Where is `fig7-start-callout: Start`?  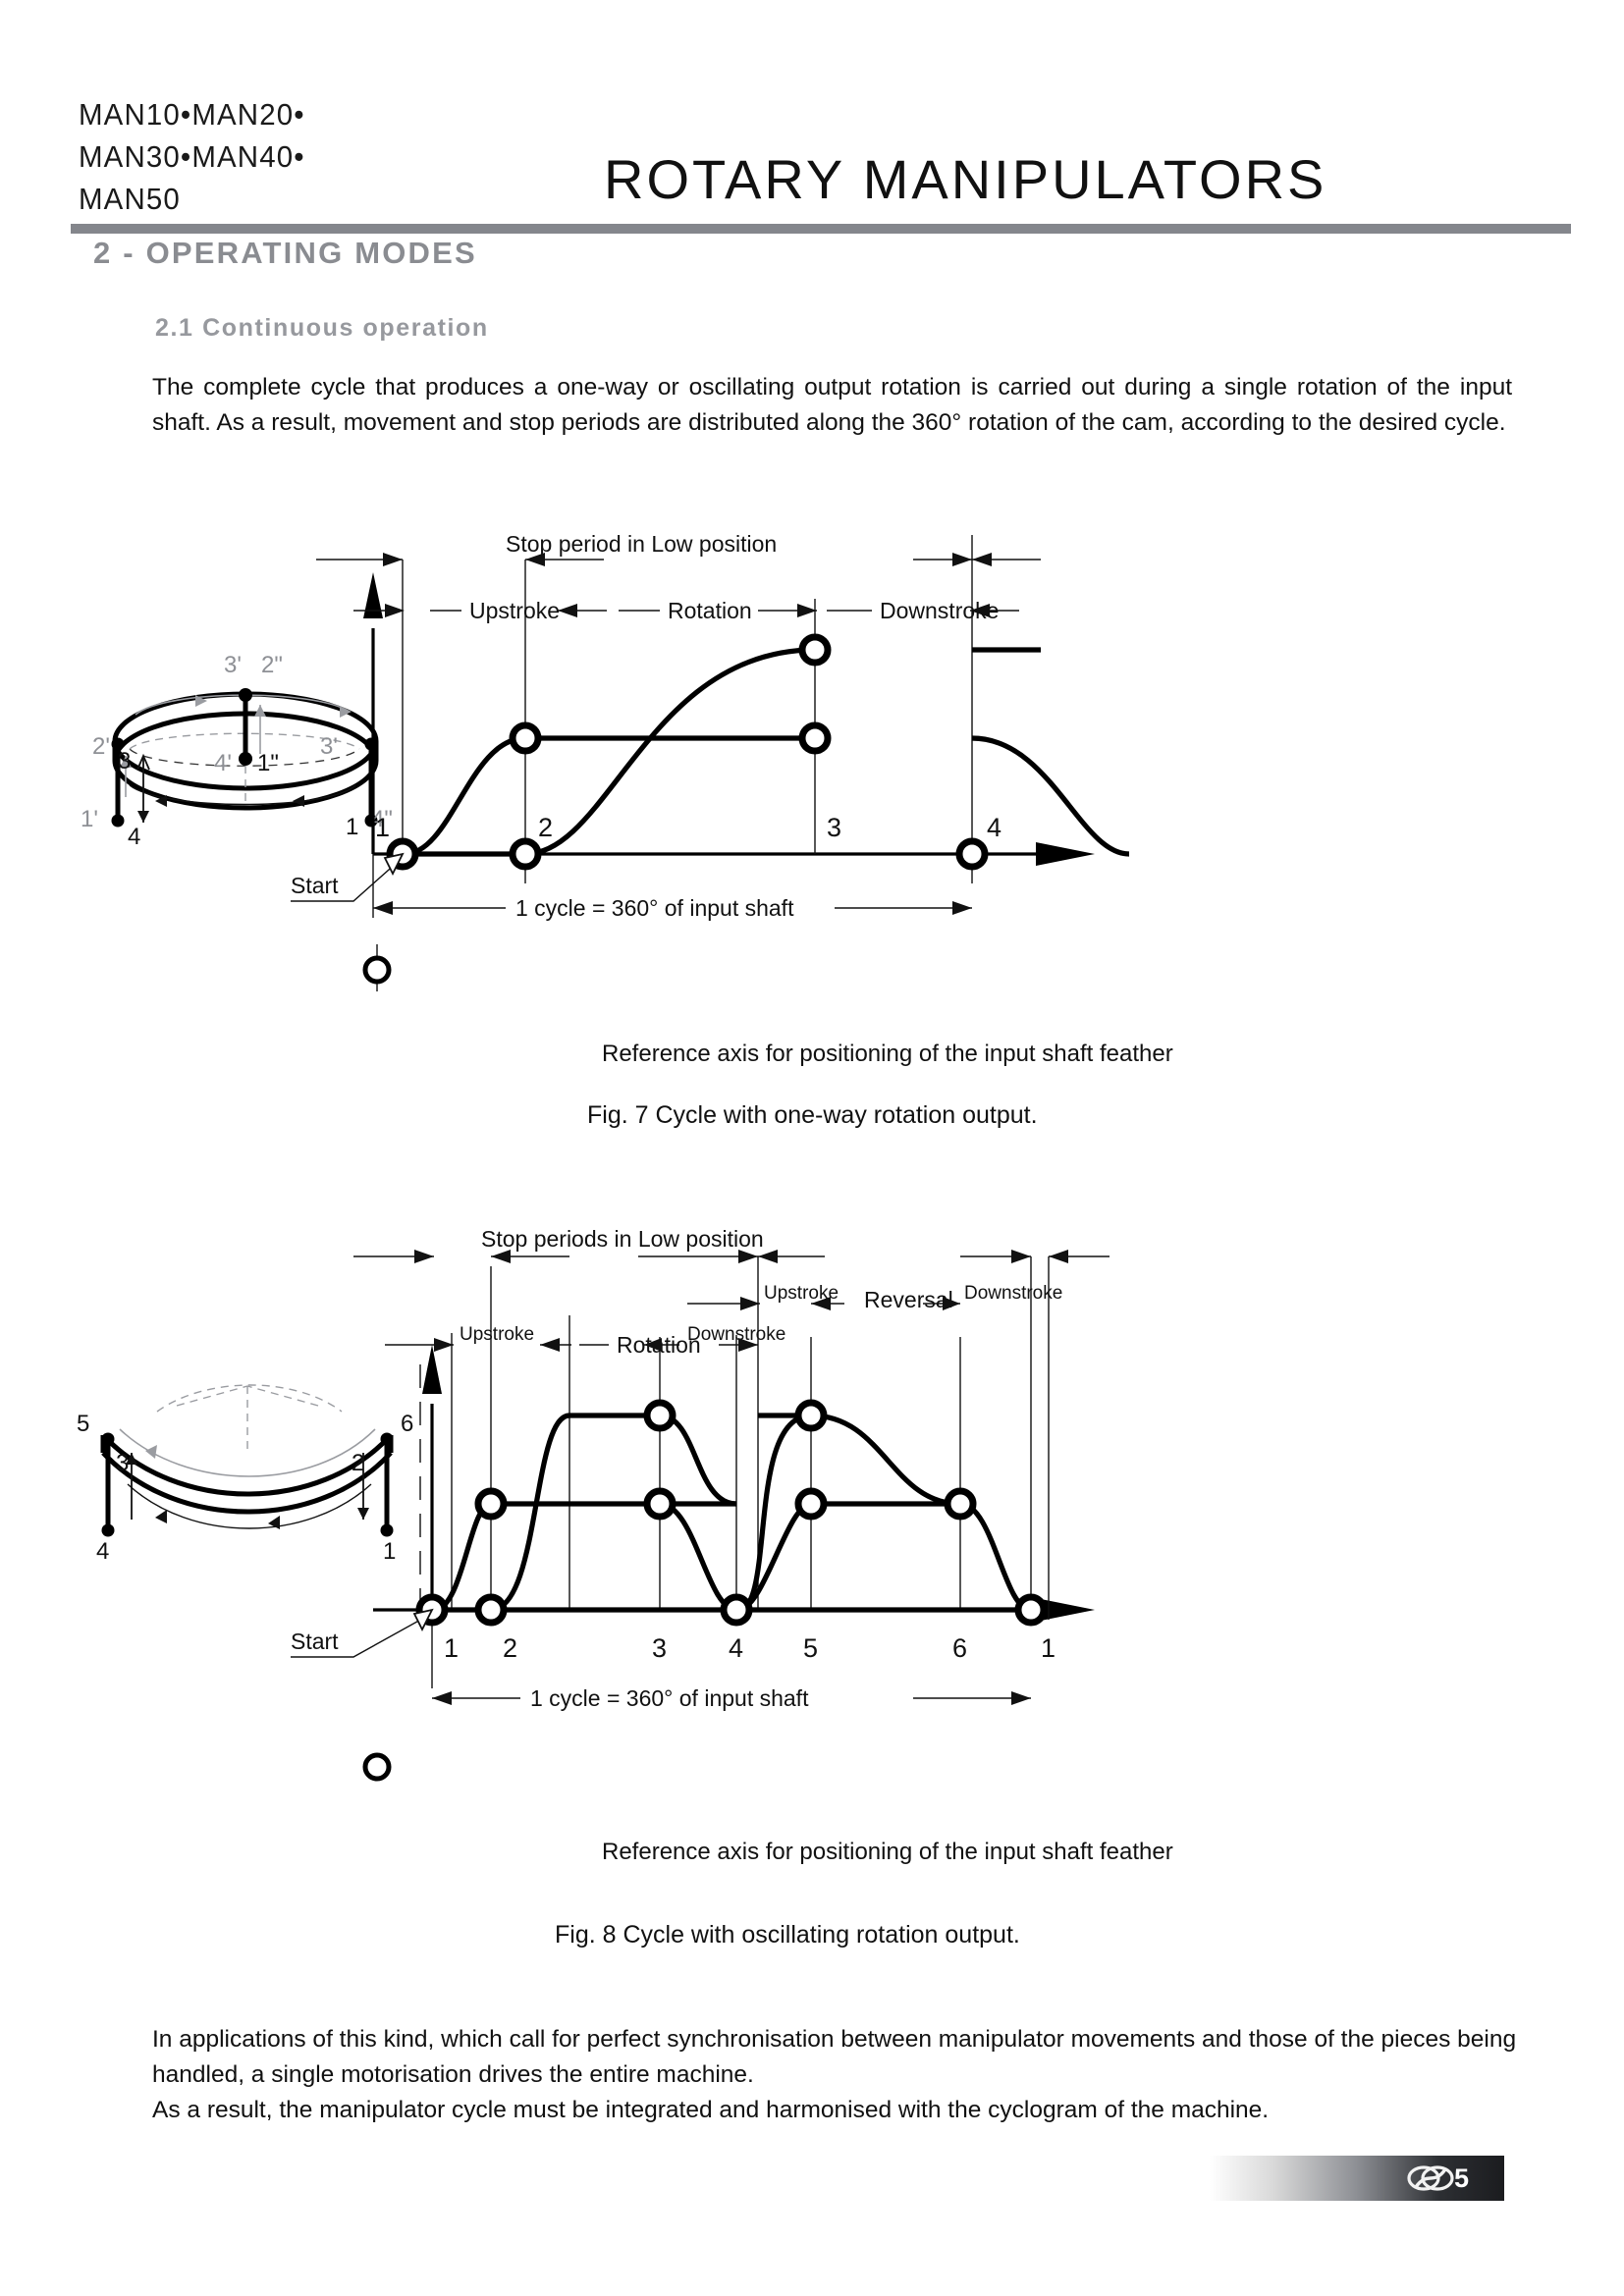
fig7-start-callout: Start is located at coordinates (348, 877).